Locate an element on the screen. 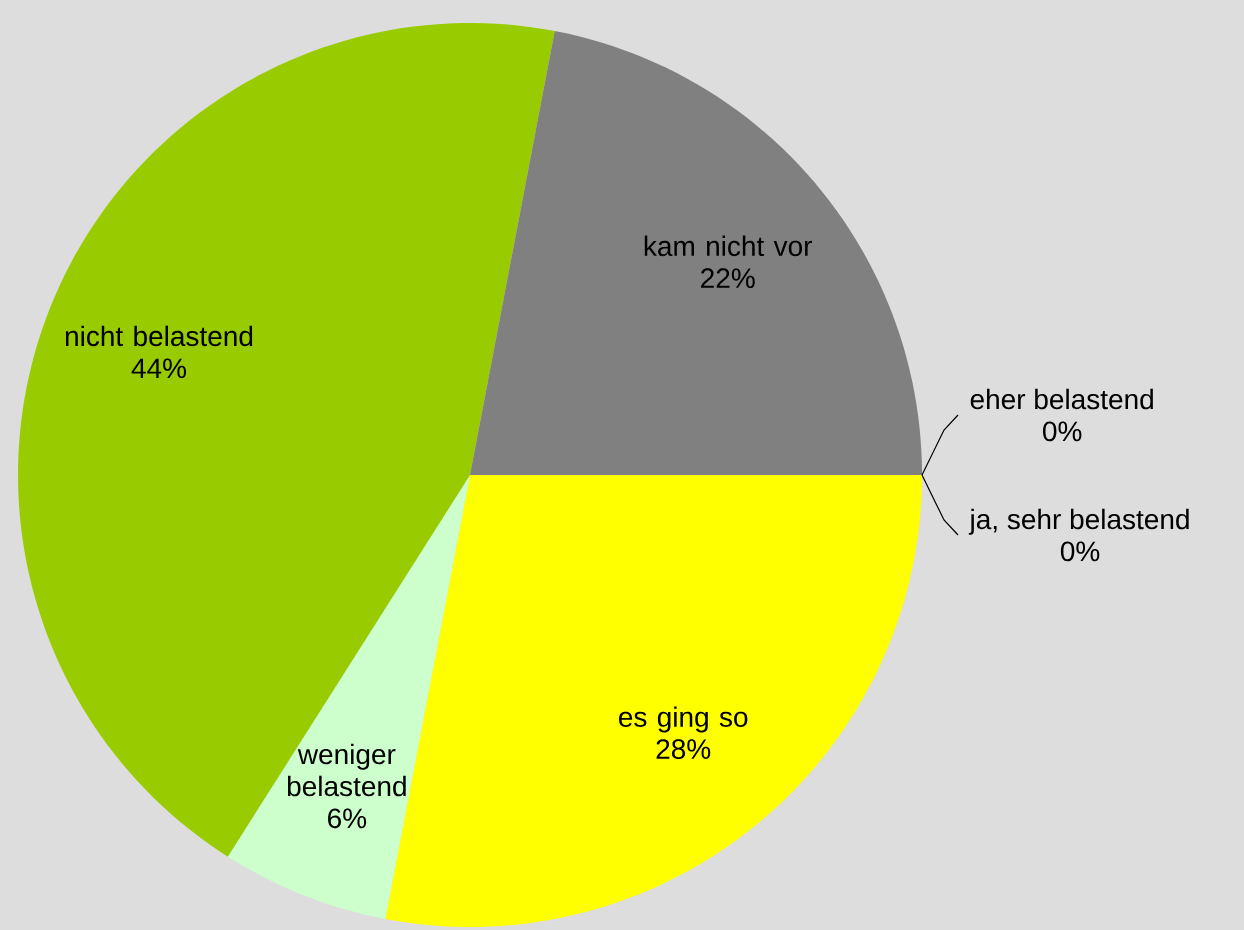 The width and height of the screenshot is (1244, 930). slice-label: es ging so is located at coordinates (683, 719).